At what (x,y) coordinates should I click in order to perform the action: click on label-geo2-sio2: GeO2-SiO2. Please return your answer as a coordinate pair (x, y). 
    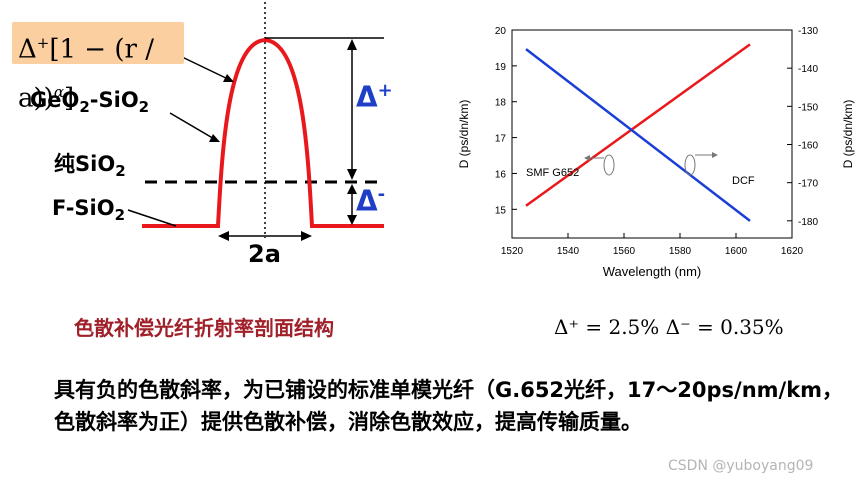
    Looking at the image, I should click on (90, 102).